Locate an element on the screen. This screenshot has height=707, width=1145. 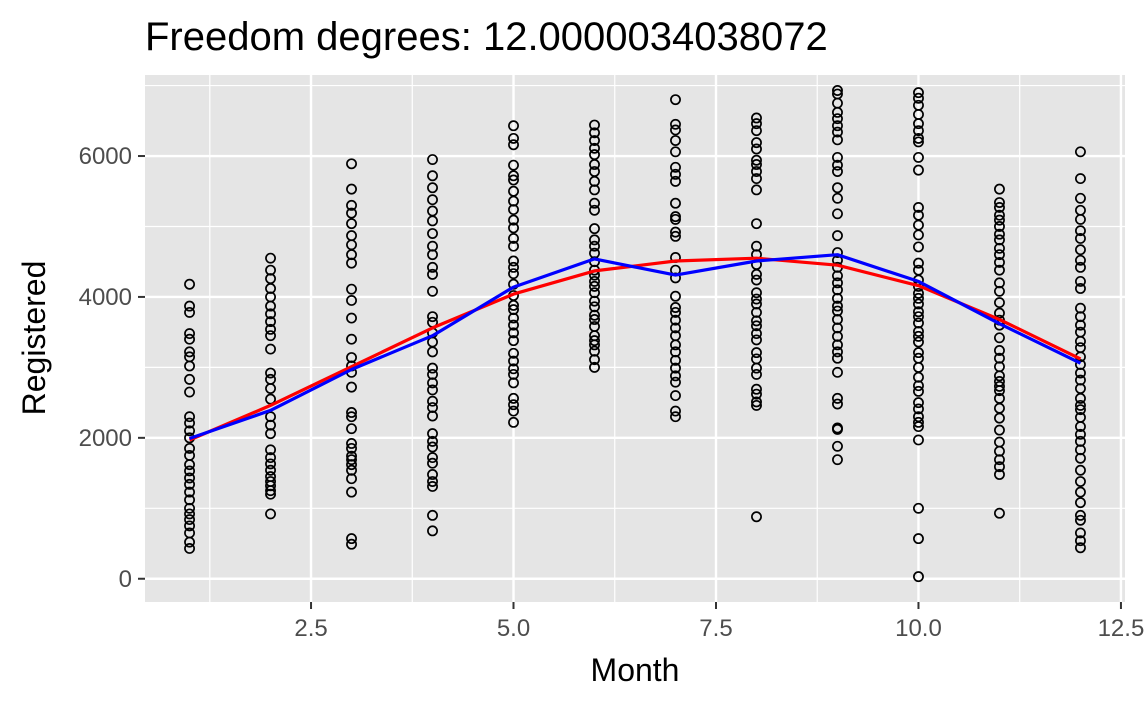
y-tick-label: 2000 is located at coordinates (105, 438).